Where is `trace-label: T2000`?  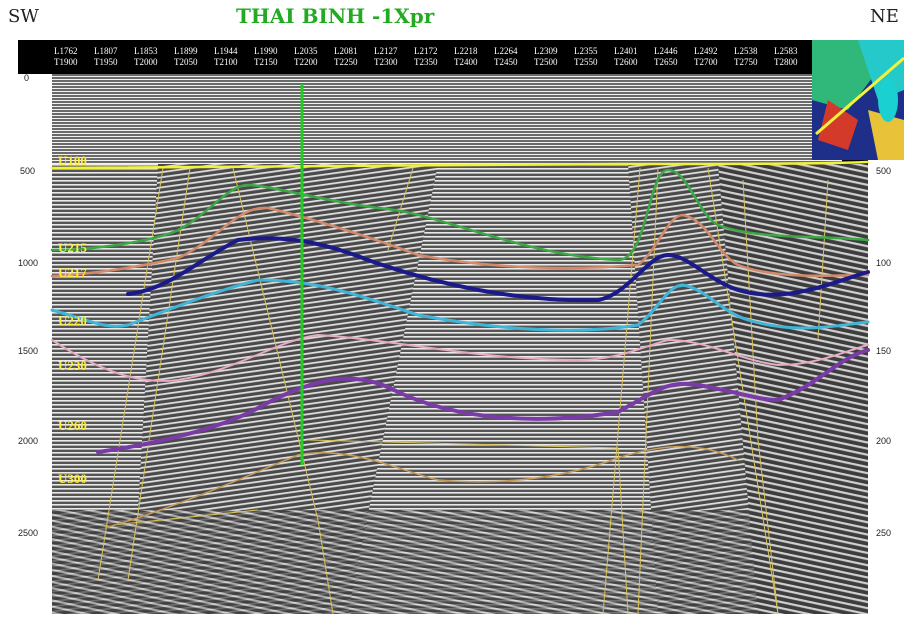 trace-label: T2000 is located at coordinates (146, 62).